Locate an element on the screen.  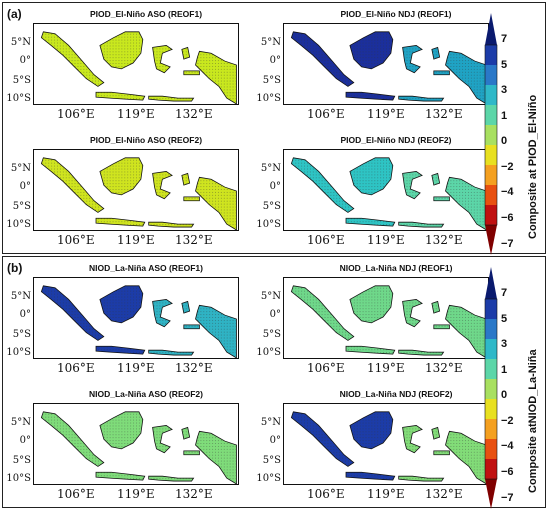
colorbar-title: Composite at PIOD_El-Niño is located at coordinates (533, 166).